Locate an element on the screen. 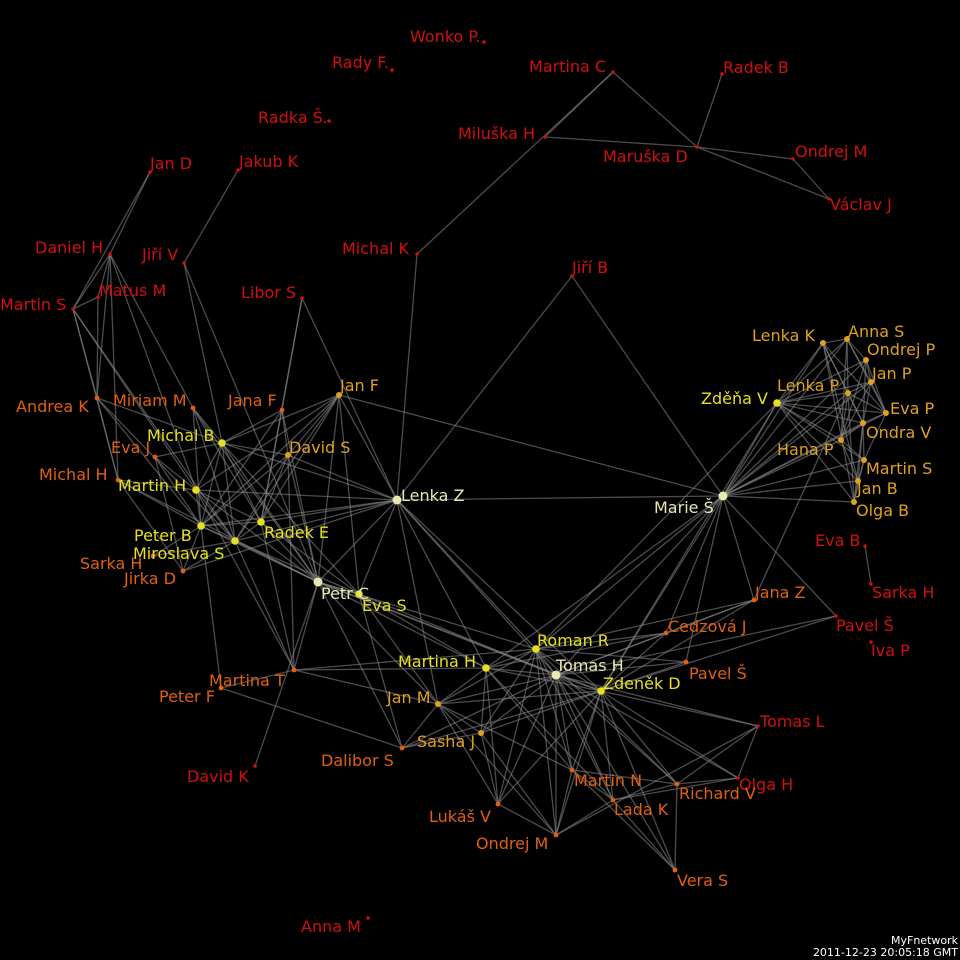 Image resolution: width=960 pixels, height=960 pixels. node-martinac is located at coordinates (613, 72).